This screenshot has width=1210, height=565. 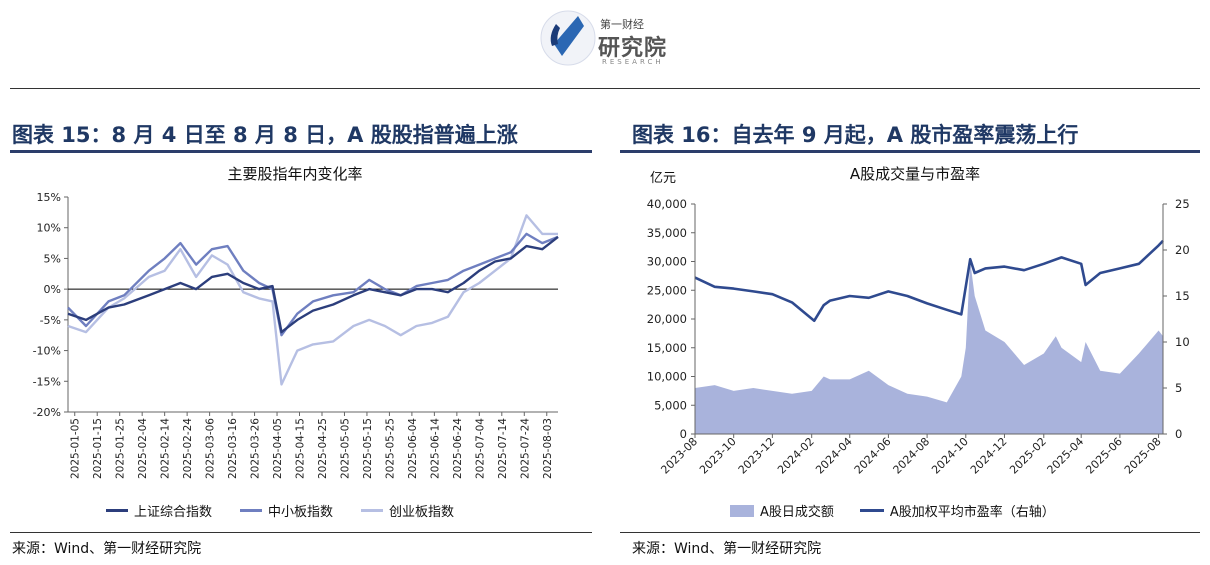 I want to click on legend-label-volume: A股日成交额, so click(x=797, y=512).